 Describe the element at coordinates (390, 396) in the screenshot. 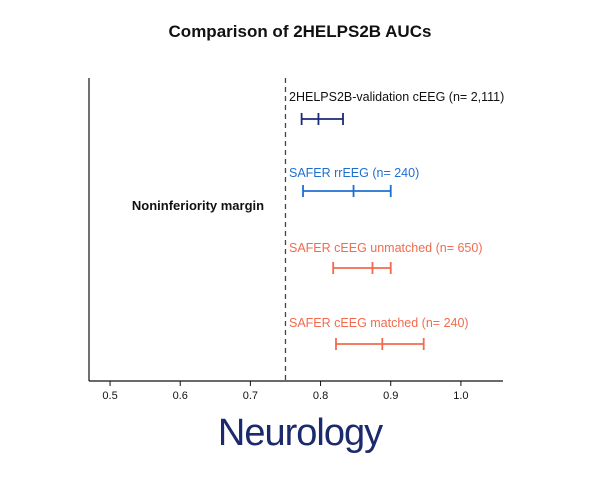

I see `x-tick-label: 0.9` at that location.